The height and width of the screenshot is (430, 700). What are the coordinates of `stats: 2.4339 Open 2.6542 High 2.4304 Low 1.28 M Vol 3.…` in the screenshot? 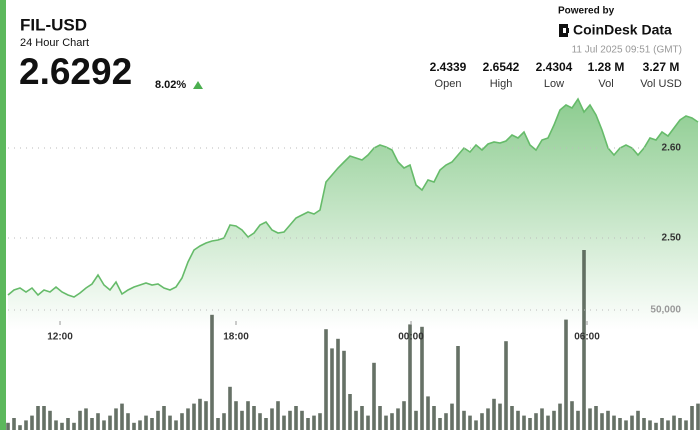 It's located at (556, 75).